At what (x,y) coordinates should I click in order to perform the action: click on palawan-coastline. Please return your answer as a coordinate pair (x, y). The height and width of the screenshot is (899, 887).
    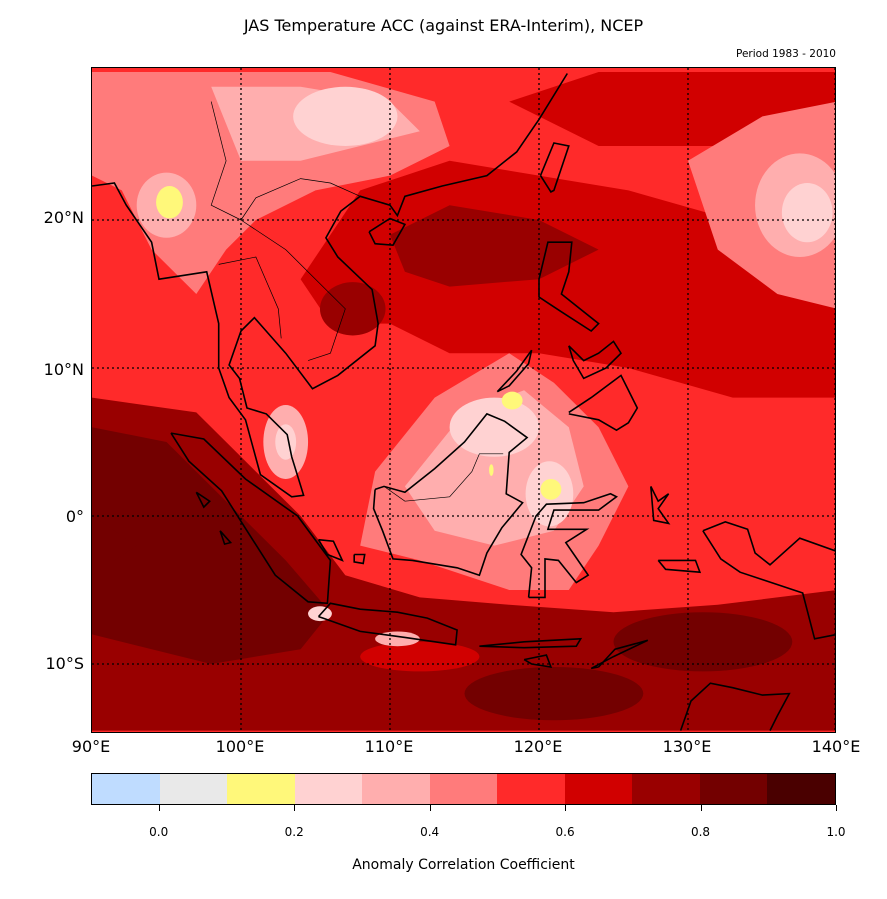
    Looking at the image, I should click on (514, 371).